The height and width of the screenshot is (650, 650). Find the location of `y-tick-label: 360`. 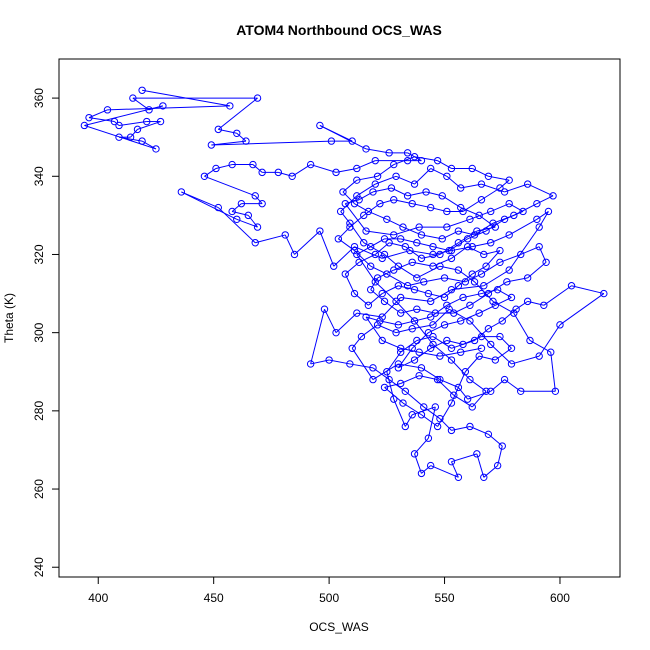

y-tick-label: 360 is located at coordinates (39, 98).